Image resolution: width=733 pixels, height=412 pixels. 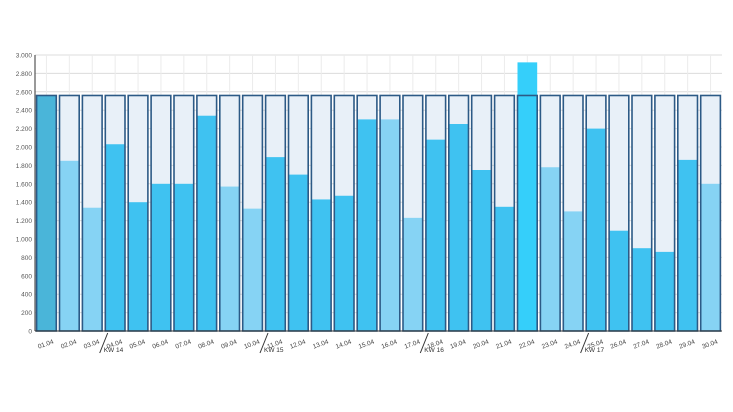 What do you see at coordinates (24, 221) in the screenshot?
I see `y-tick-label: 1.200` at bounding box center [24, 221].